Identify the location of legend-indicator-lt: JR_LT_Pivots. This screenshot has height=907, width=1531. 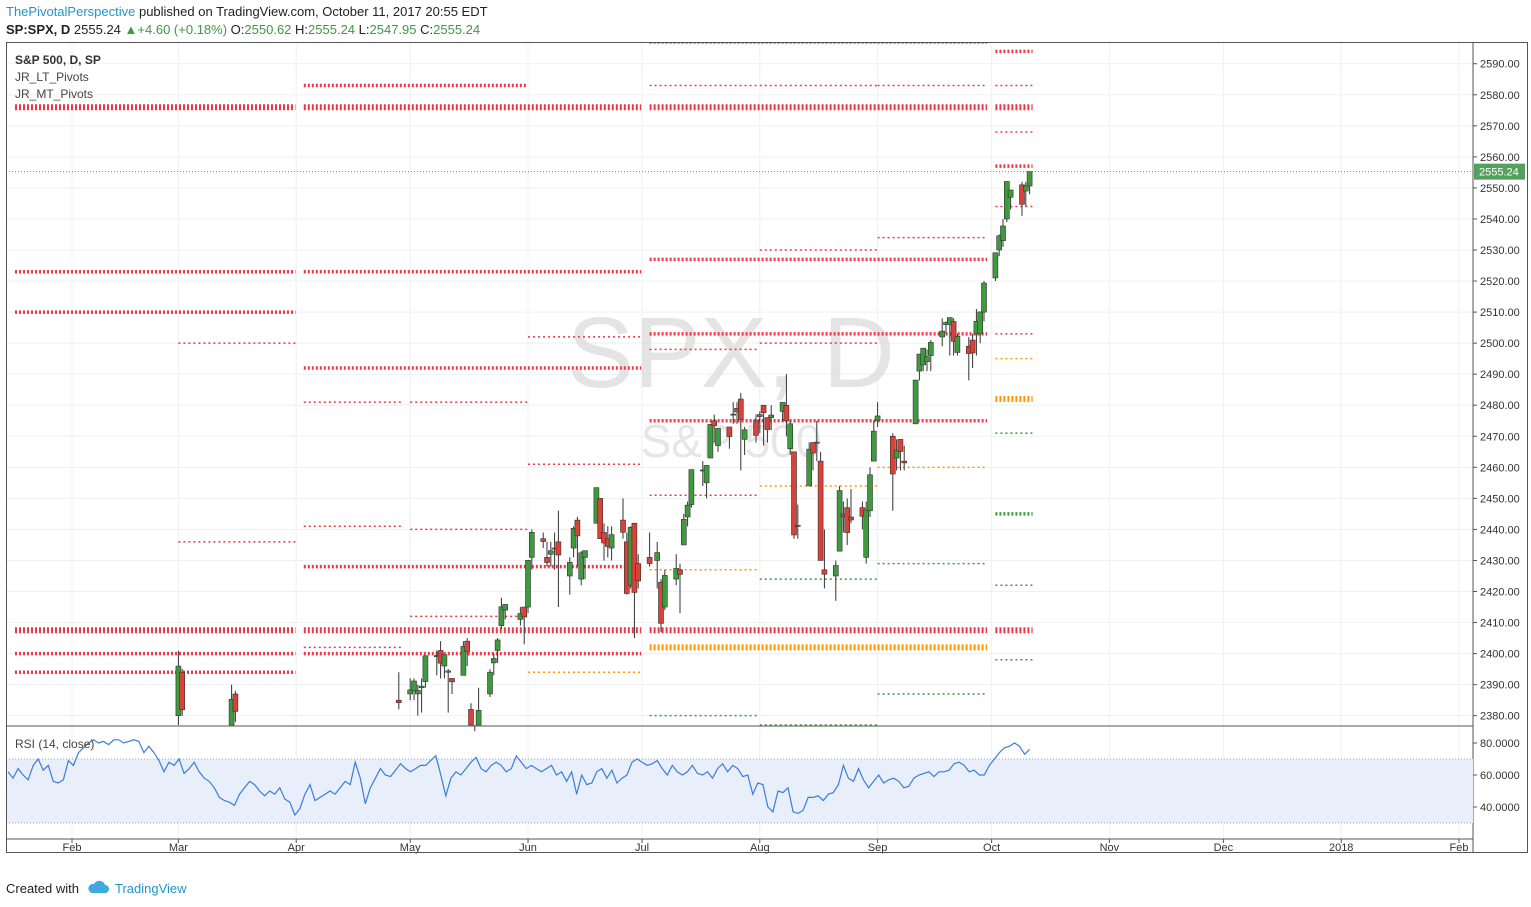
(52, 77).